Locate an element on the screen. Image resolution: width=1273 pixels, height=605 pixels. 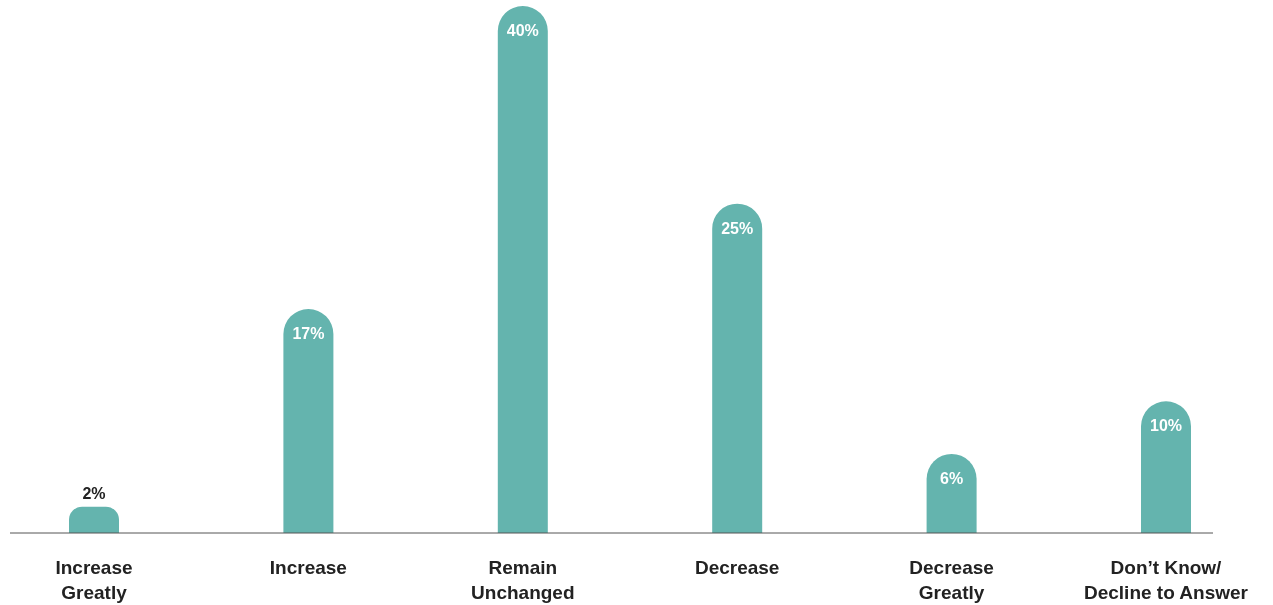
data-label: 25% is located at coordinates (737, 228).